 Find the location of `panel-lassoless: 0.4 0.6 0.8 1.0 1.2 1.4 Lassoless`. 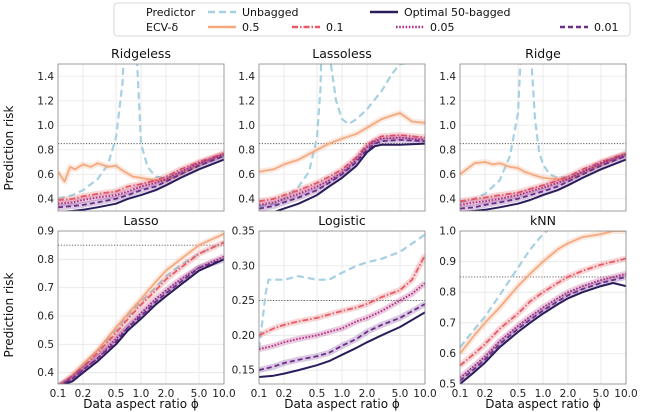

panel-lassoless: 0.4 0.6 0.8 1.0 1.2 1.4 Lassoless is located at coordinates (332, 129).